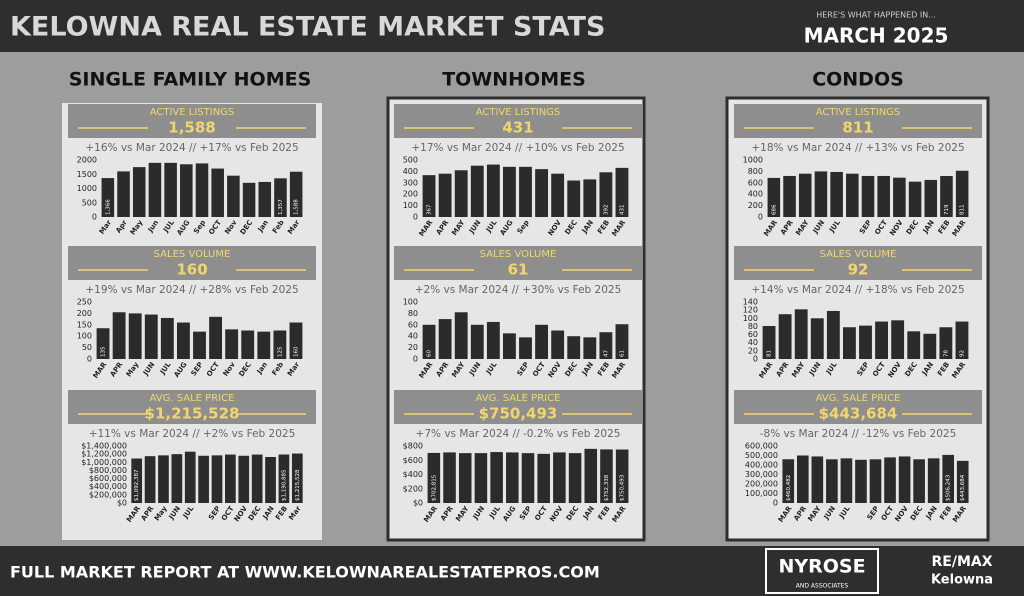 This screenshot has width=1024, height=596. Describe the element at coordinates (858, 254) in the screenshot. I see `section-title: SALES VOLUME` at that location.